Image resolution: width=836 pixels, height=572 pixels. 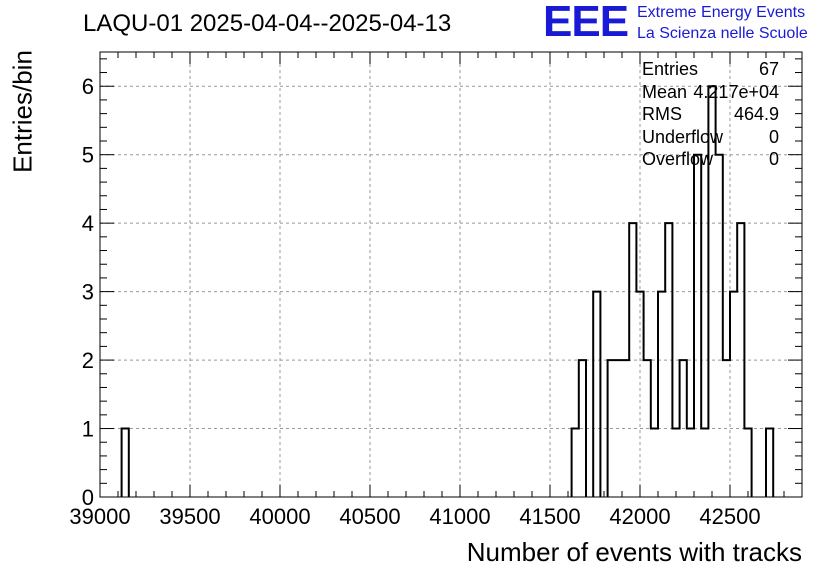 I want to click on stats-key: Overflow, so click(x=678, y=159).